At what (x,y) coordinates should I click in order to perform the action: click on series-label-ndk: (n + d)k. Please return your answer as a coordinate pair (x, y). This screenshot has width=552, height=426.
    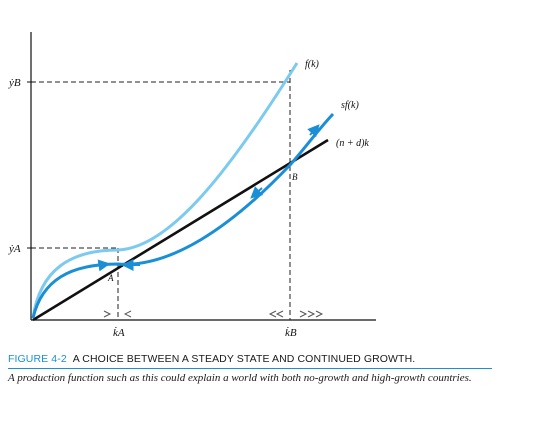
    Looking at the image, I should click on (352, 143).